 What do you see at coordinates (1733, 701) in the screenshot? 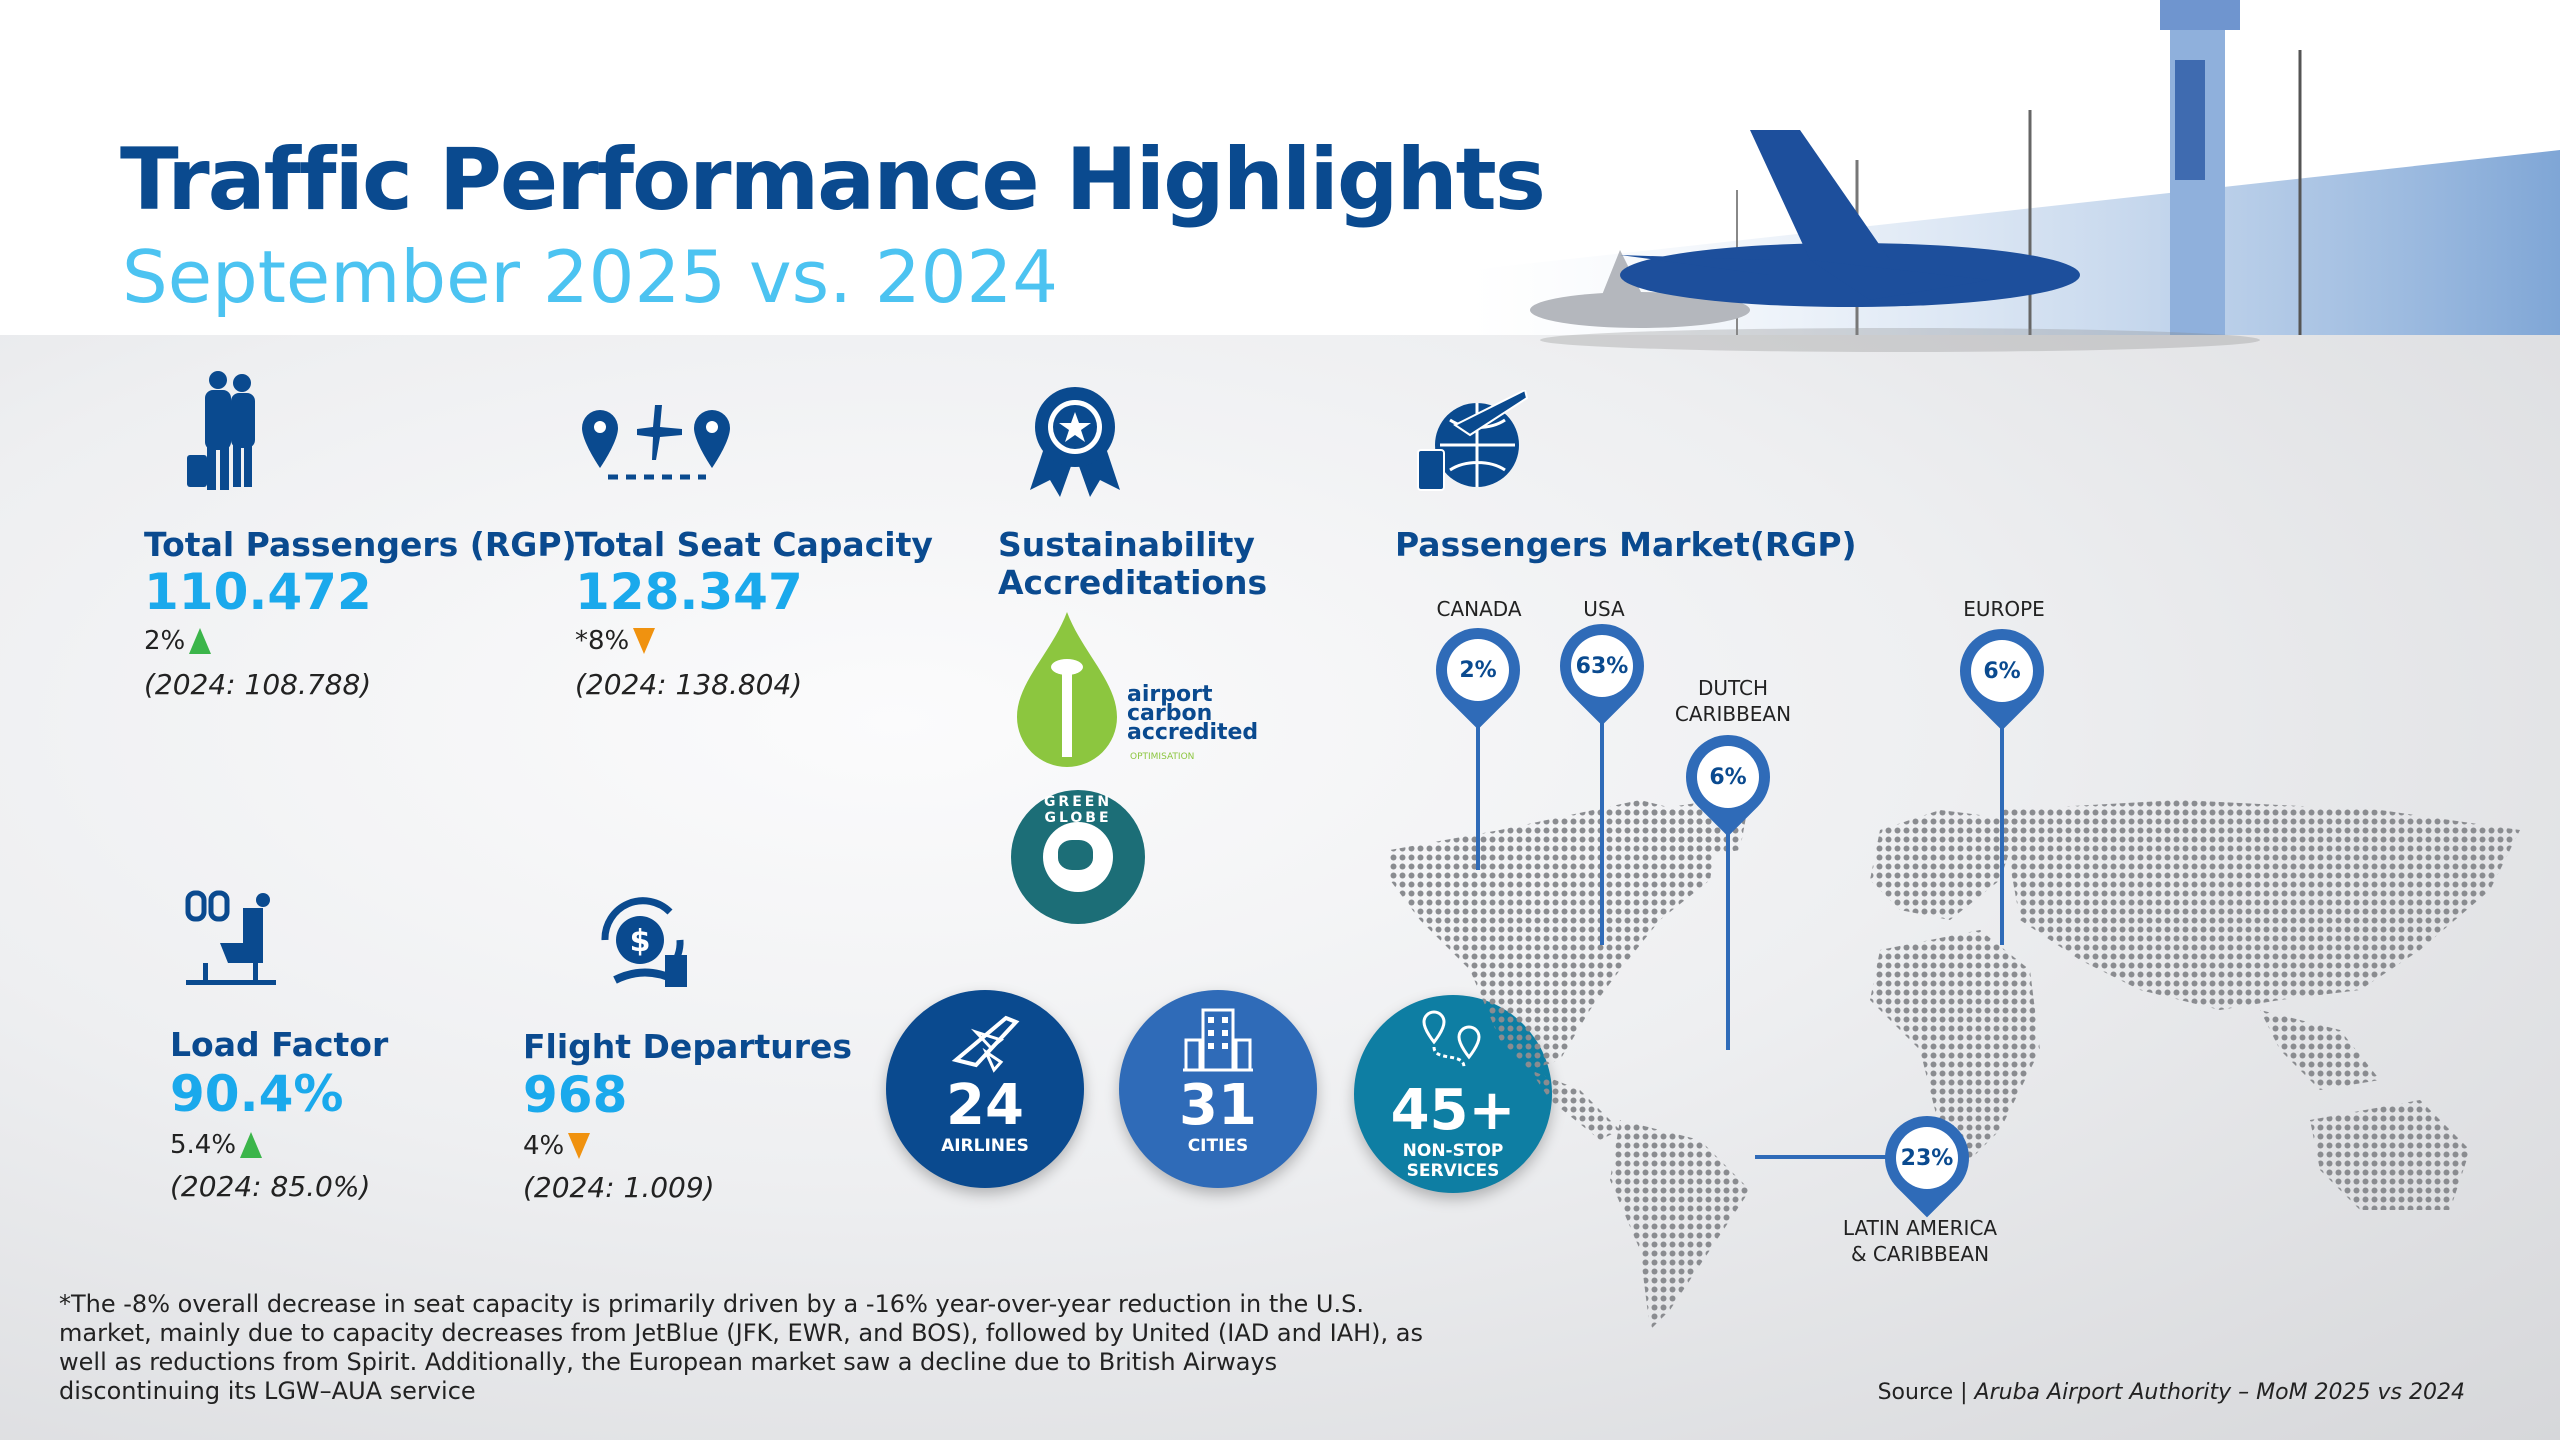
I see `dutch-caribbean-label: DUTCH CARIBBEAN` at bounding box center [1733, 701].